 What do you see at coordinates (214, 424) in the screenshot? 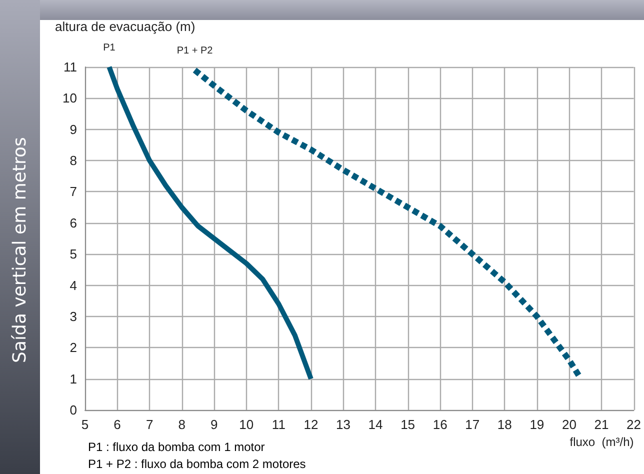
I see `x-tick-label: 9` at bounding box center [214, 424].